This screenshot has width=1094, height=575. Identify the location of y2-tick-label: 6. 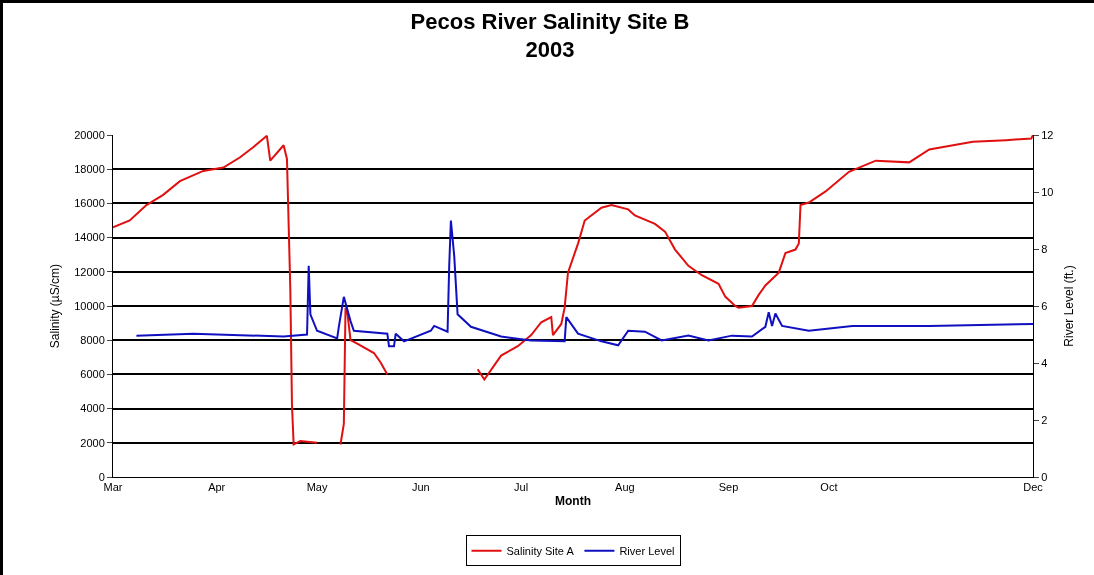
(1044, 305).